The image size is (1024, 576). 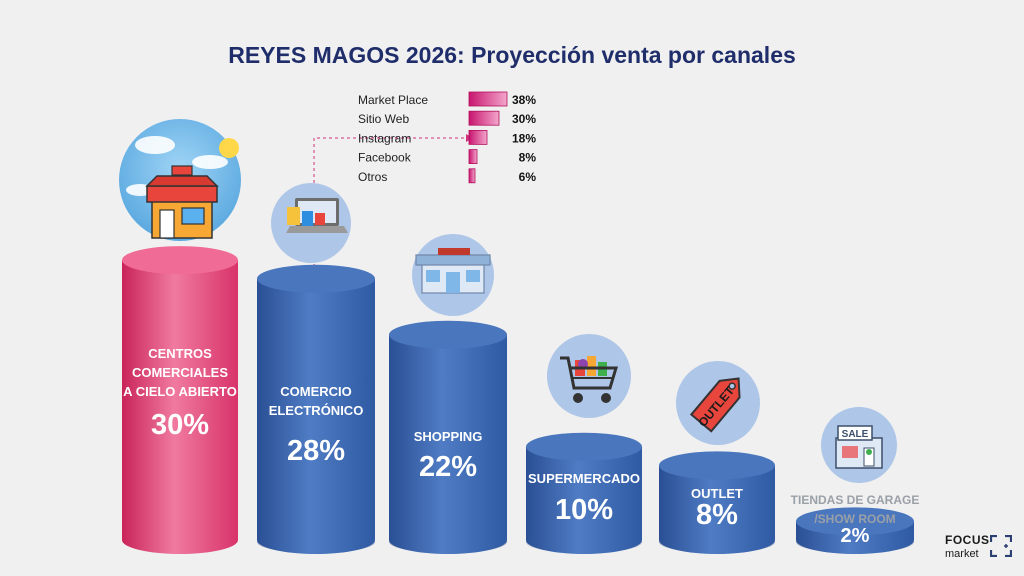 What do you see at coordinates (180, 372) in the screenshot?
I see `category-label: COMERCIALES` at bounding box center [180, 372].